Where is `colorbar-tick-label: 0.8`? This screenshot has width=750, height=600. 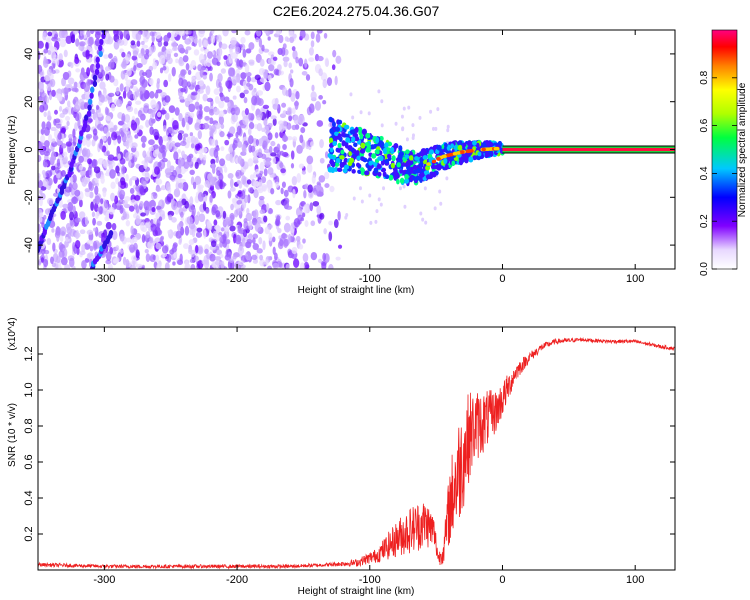 colorbar-tick-label: 0.8 is located at coordinates (704, 77).